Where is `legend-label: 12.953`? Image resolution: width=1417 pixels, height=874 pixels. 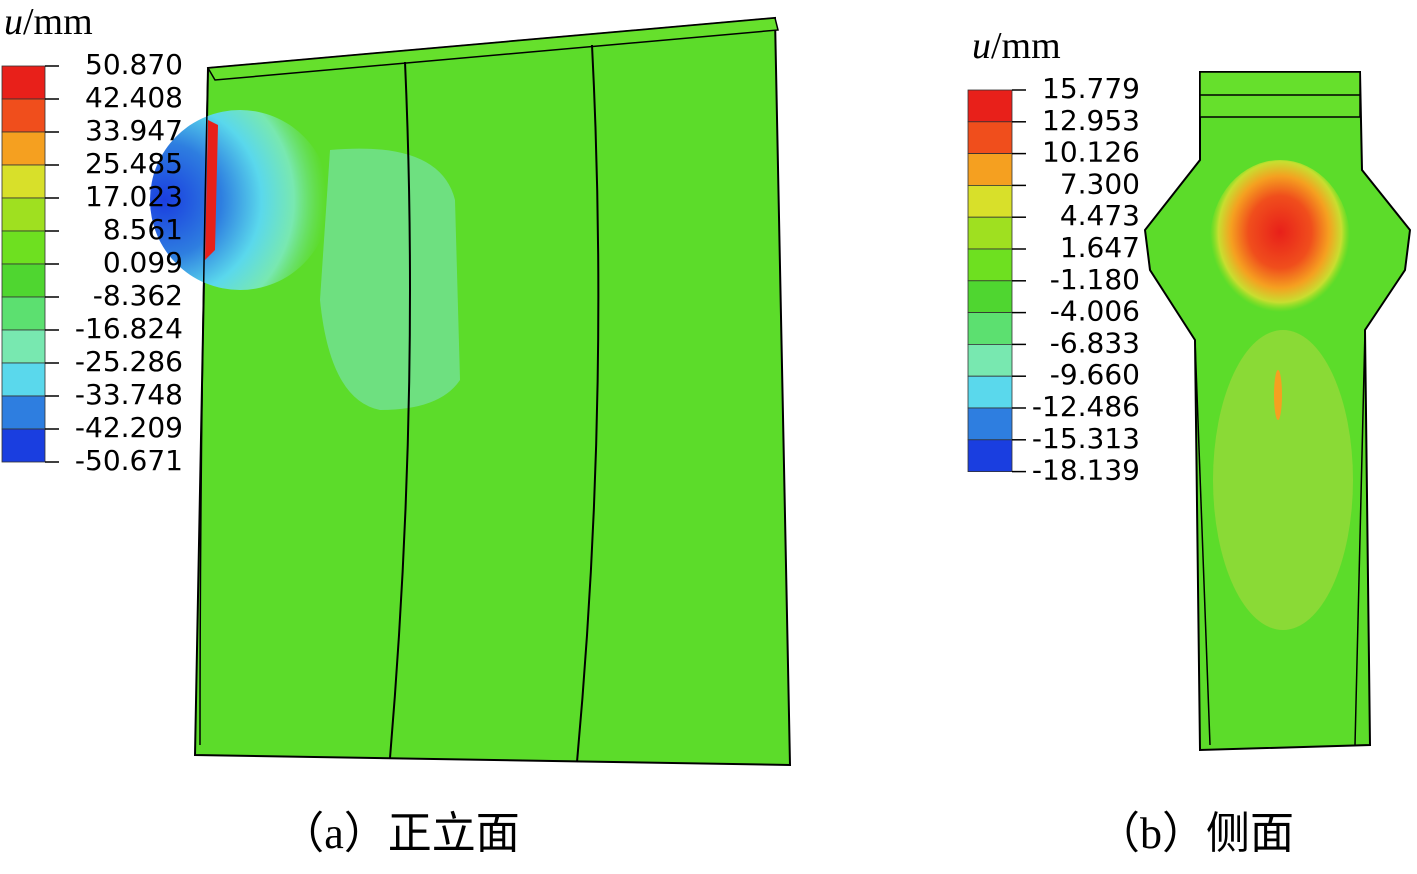
legend-label: 12.953 is located at coordinates (1091, 120).